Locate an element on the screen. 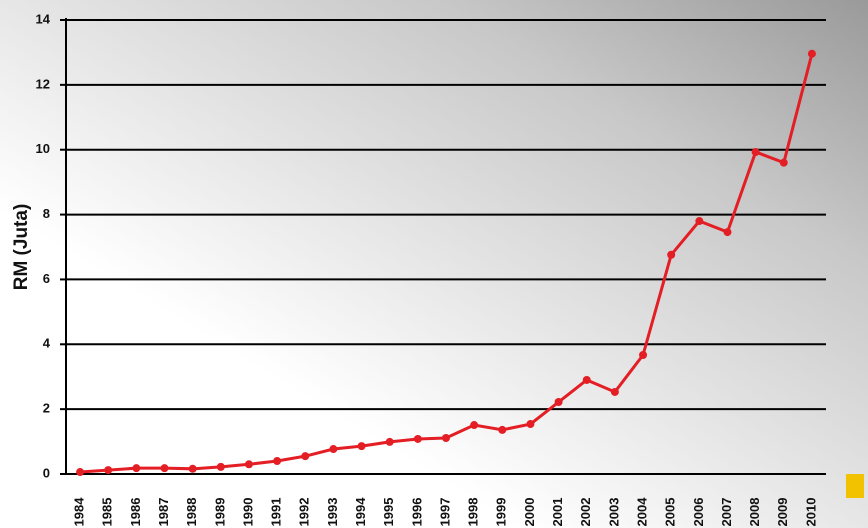 This screenshot has height=528, width=868. x-tick-label: 1987 is located at coordinates (163, 512).